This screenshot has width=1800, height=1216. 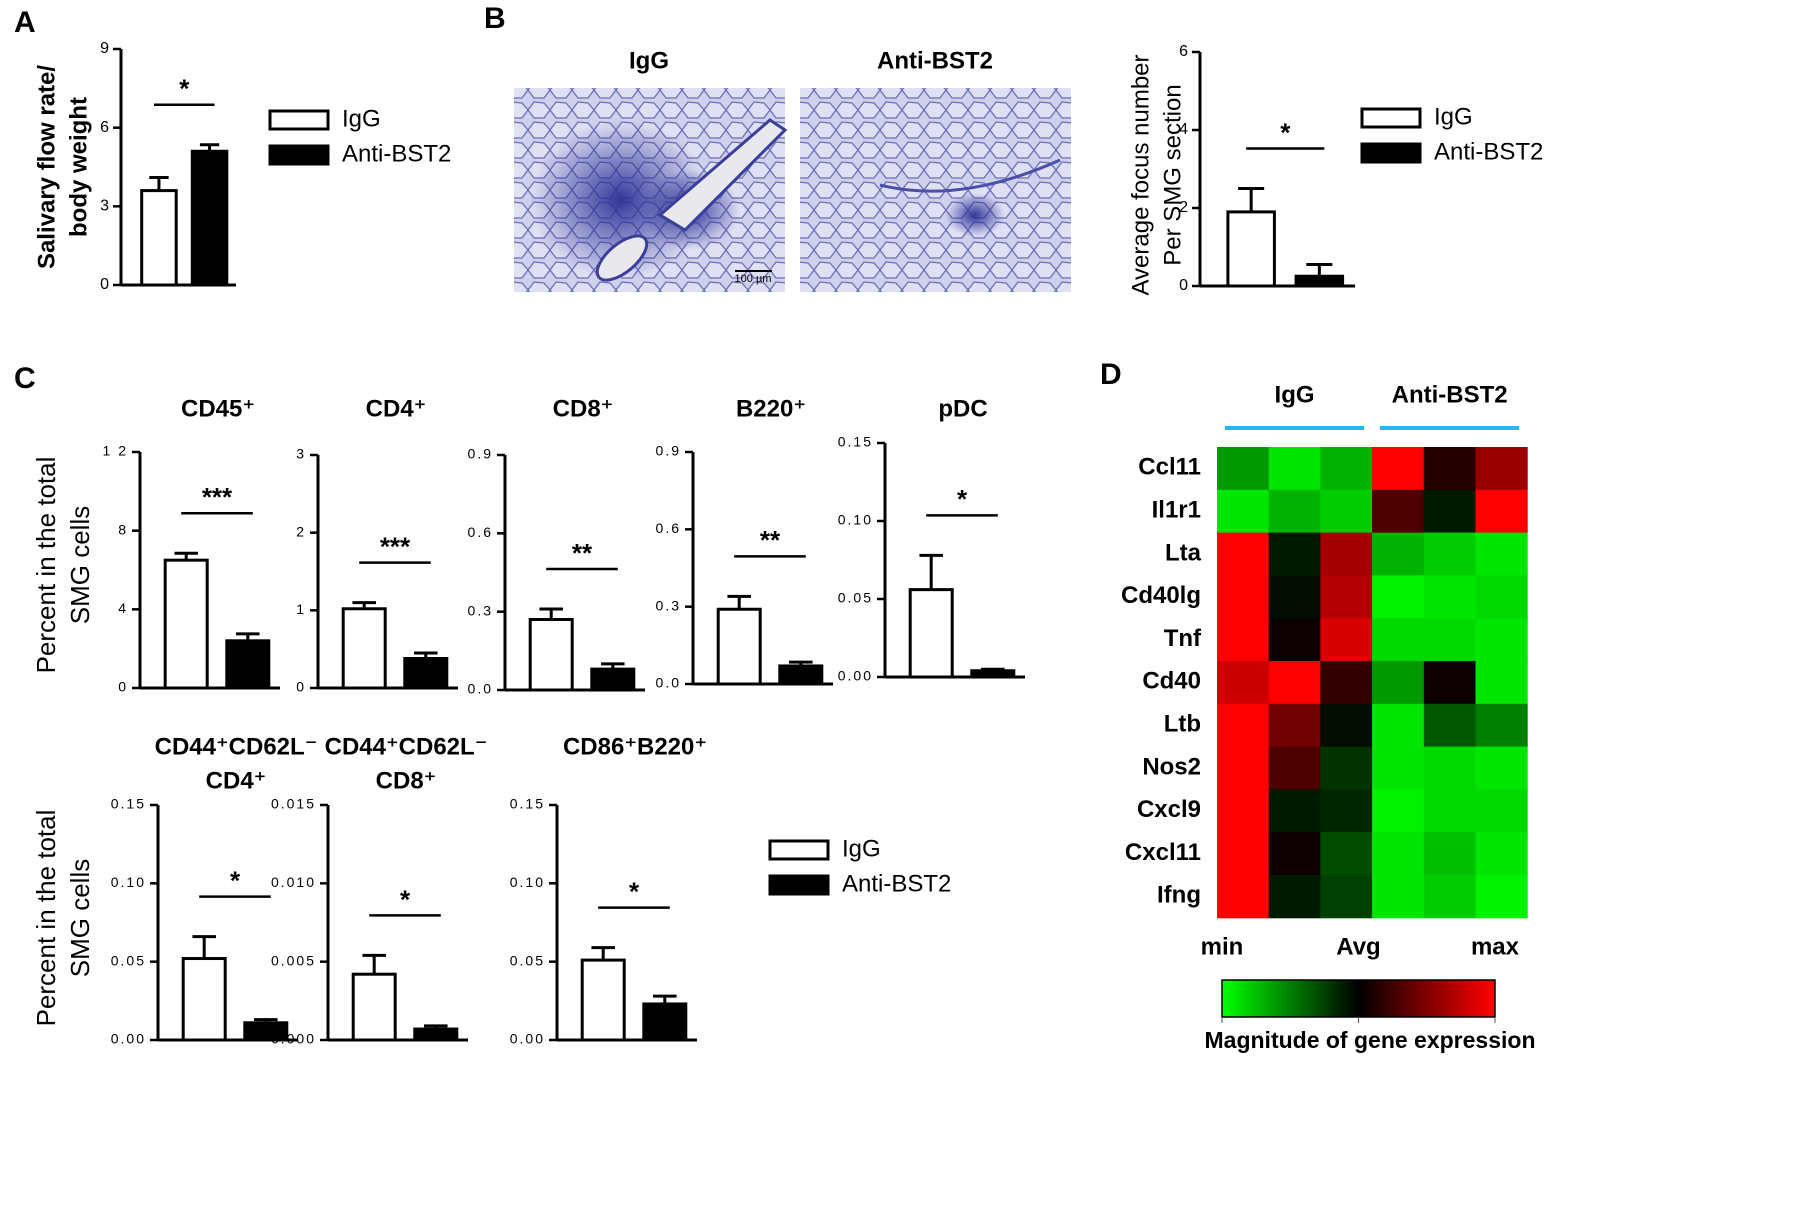 I want to click on legend-label: Anti-BST2, so click(x=396, y=153).